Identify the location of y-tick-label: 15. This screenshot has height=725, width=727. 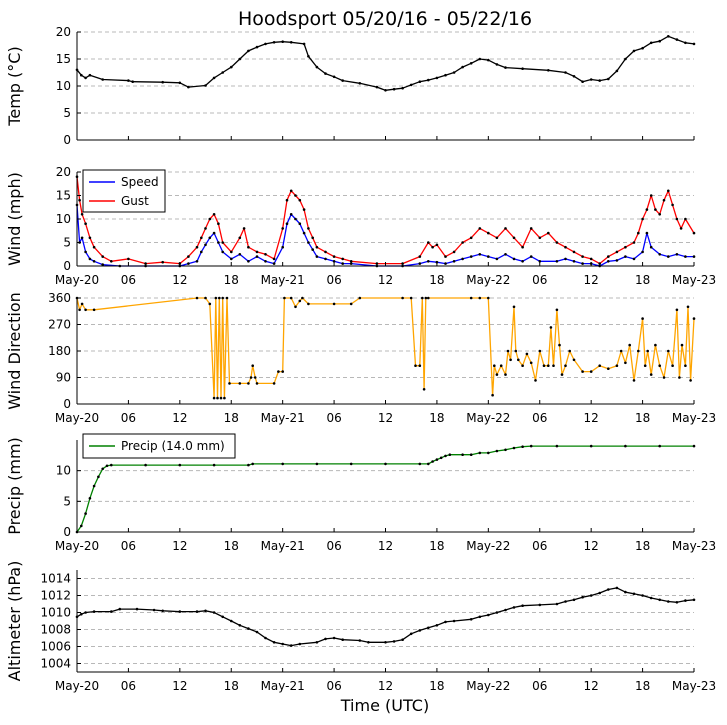
(63, 196).